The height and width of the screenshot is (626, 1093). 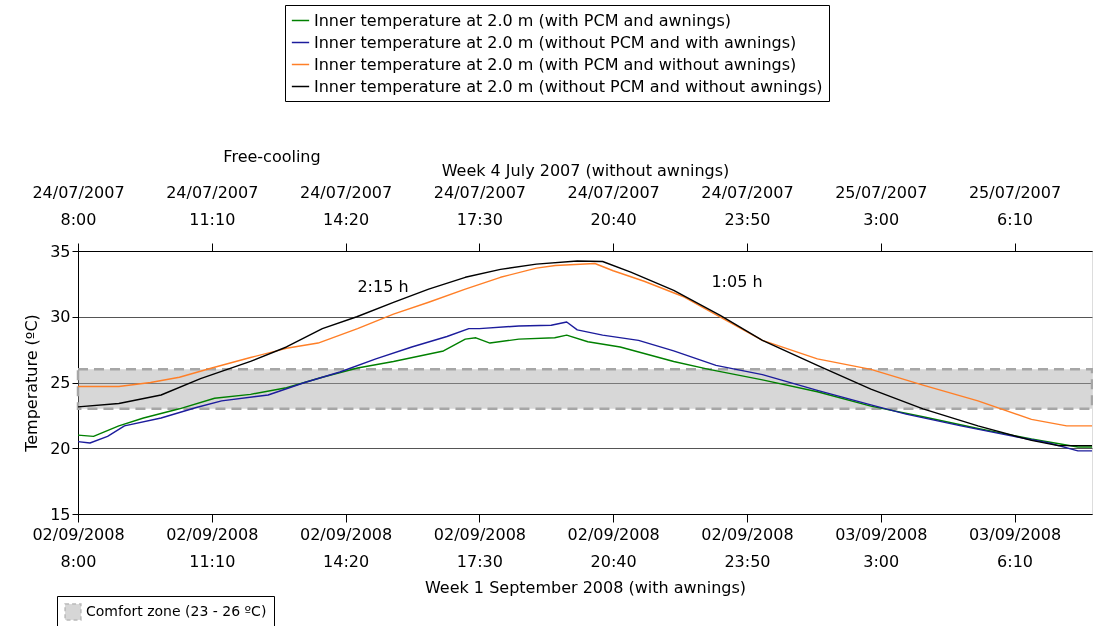 What do you see at coordinates (1015, 205) in the screenshot?
I see `x2-tick-label: 25/07/2007 6:10` at bounding box center [1015, 205].